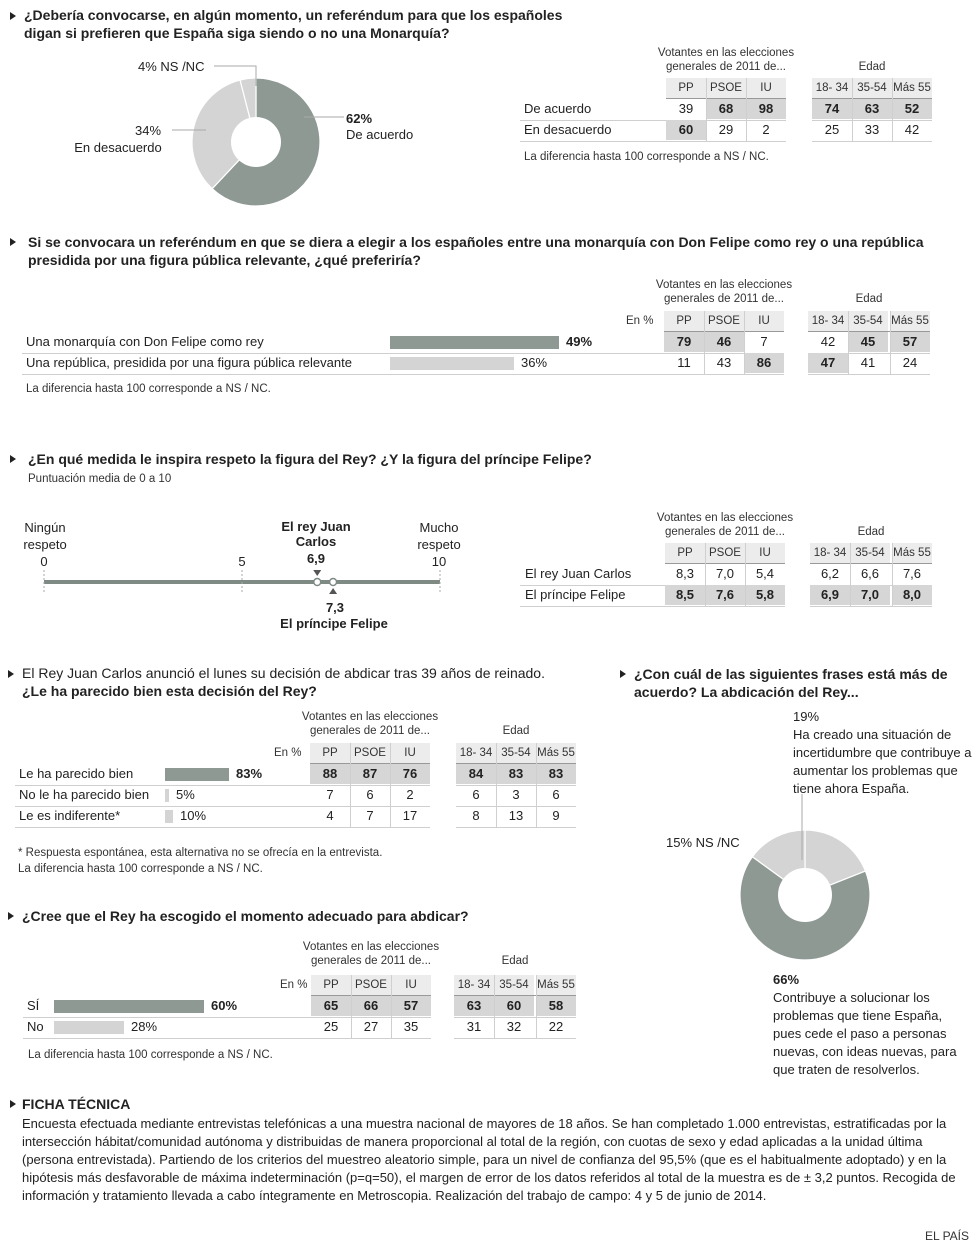 This screenshot has width=980, height=1248. What do you see at coordinates (684, 342) in the screenshot?
I see `q2-cell-0-0: 79` at bounding box center [684, 342].